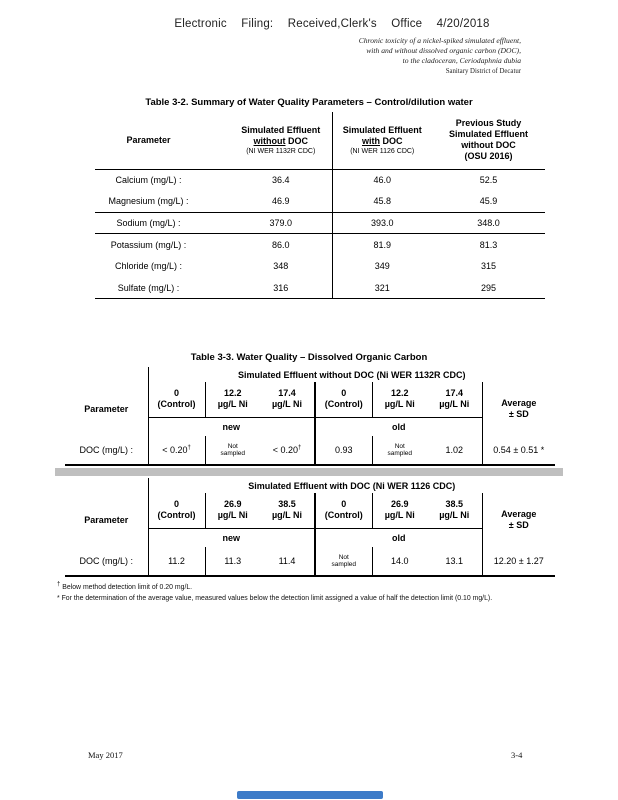 This screenshot has height=800, width=618. I want to click on t32-value: 295, so click(488, 288).